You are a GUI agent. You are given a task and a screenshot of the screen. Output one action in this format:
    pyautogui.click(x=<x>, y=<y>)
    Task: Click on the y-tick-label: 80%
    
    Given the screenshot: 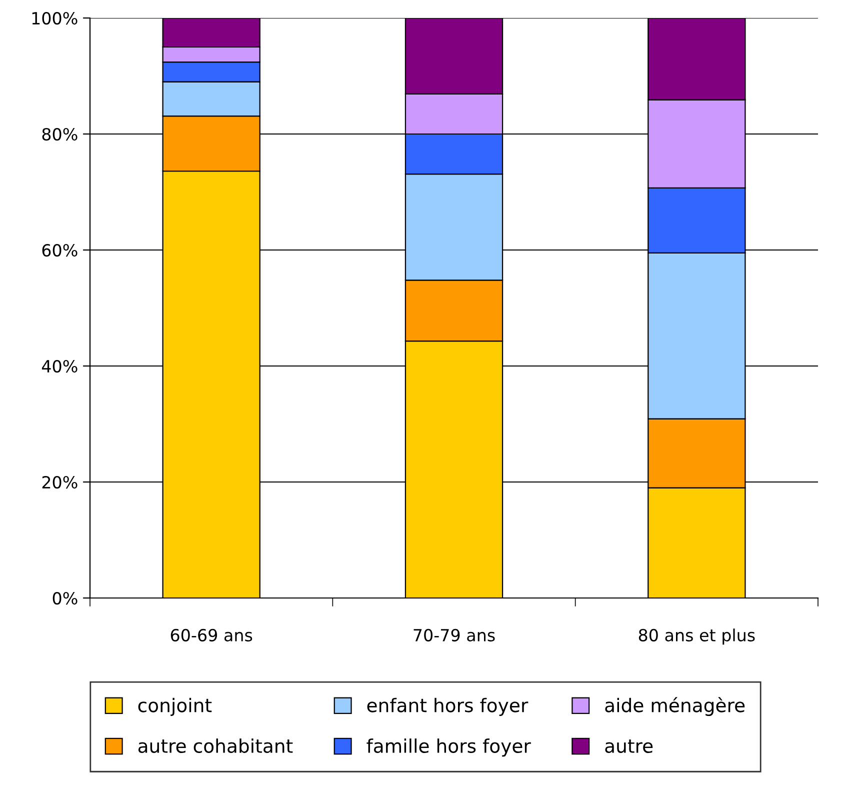 What is the action you would take?
    pyautogui.click(x=60, y=134)
    